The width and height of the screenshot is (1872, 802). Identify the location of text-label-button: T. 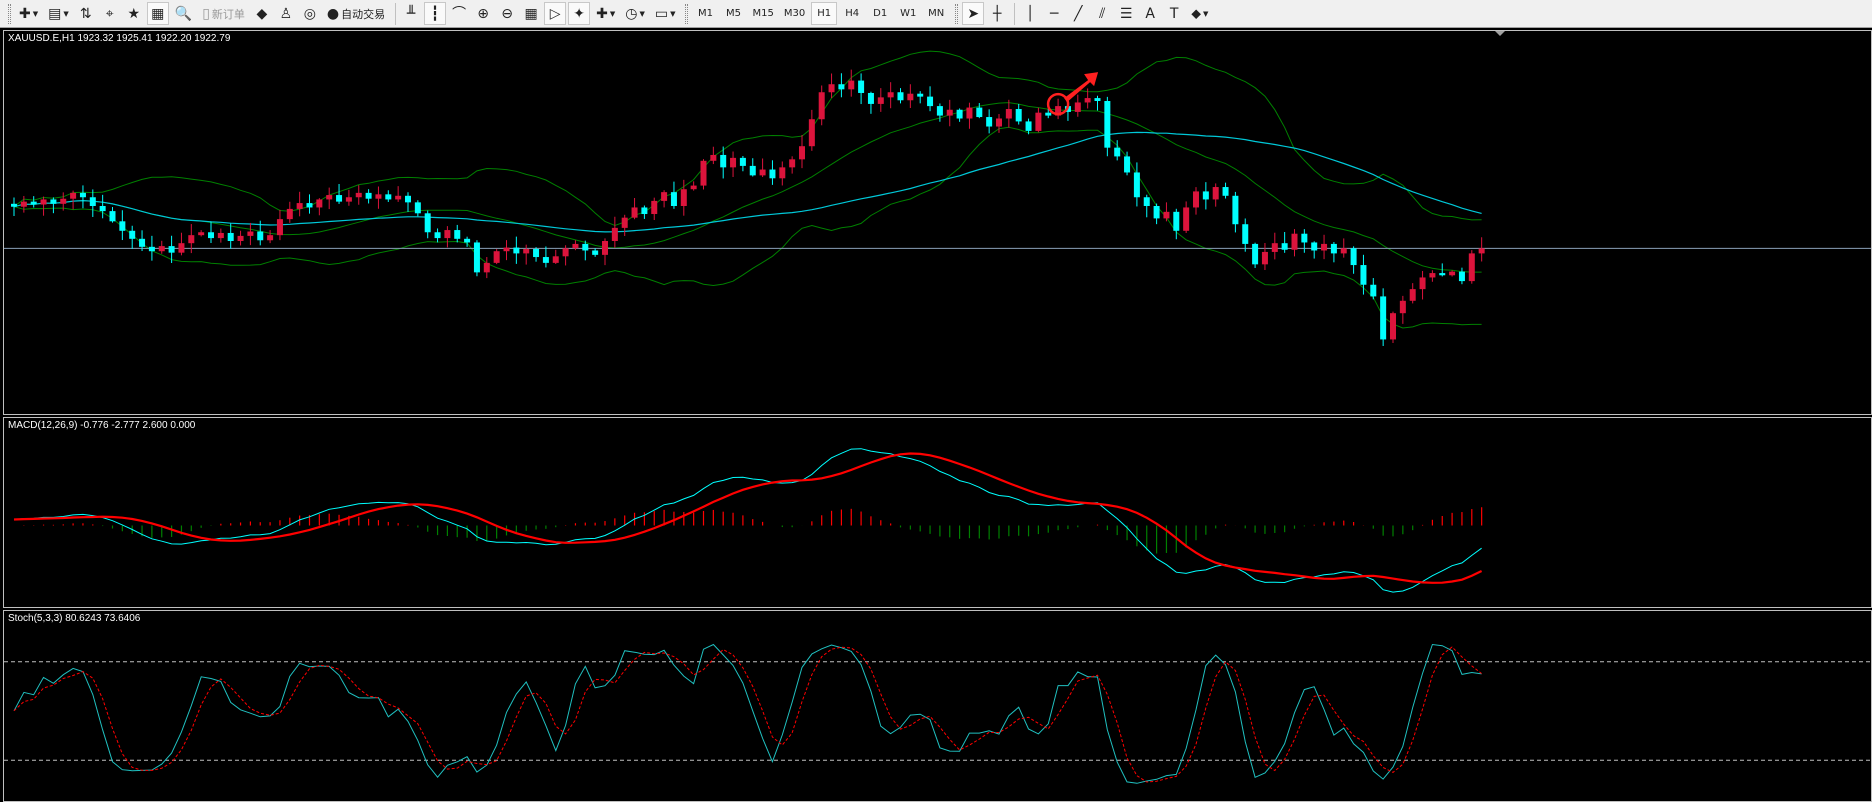
(1174, 13).